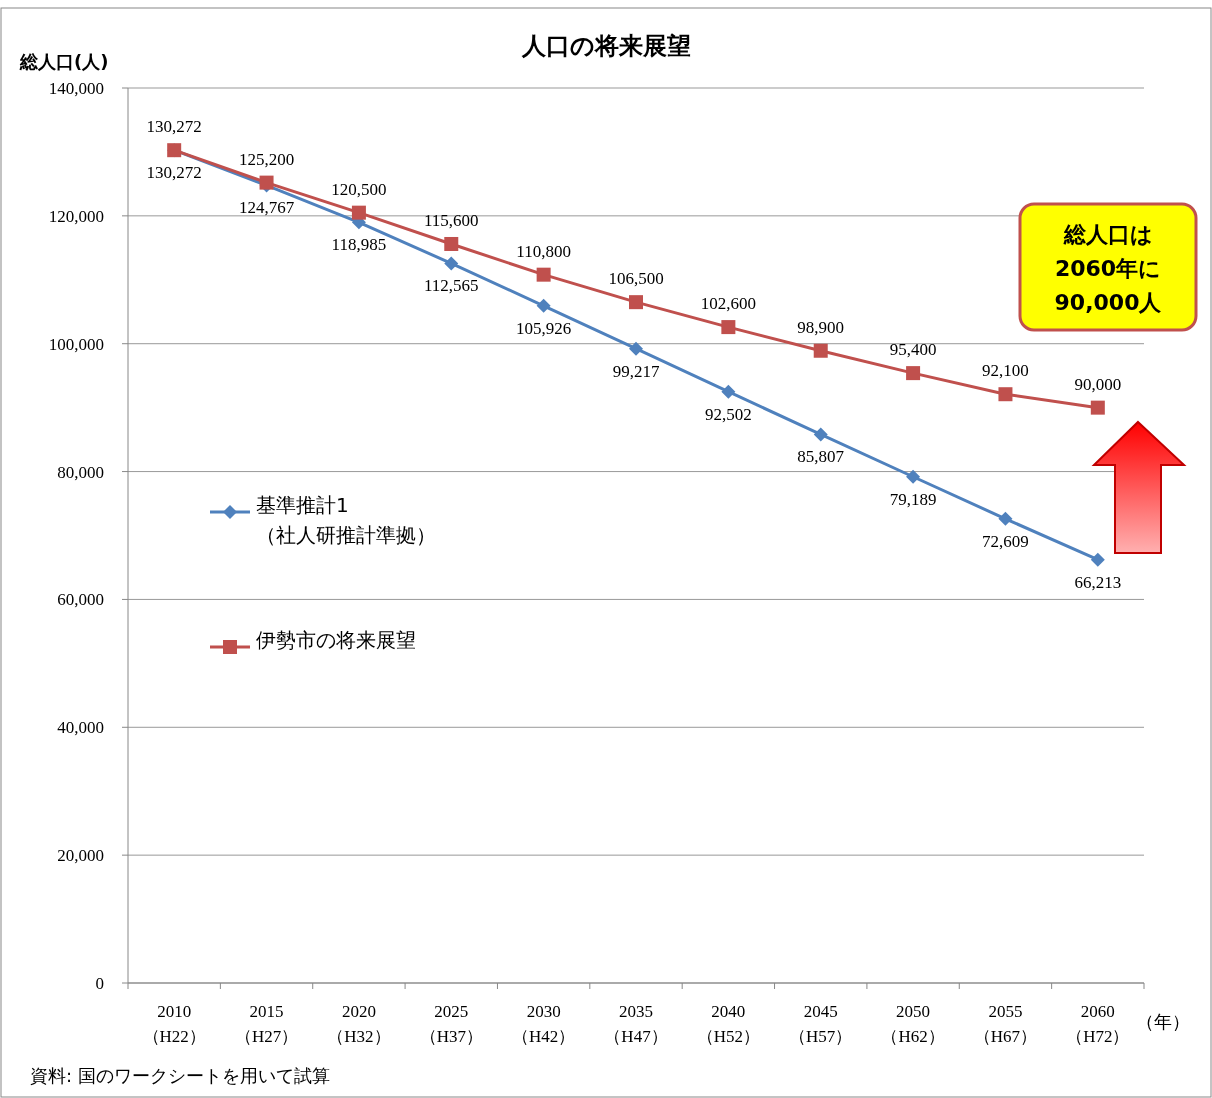 This screenshot has height=1098, width=1212. Describe the element at coordinates (544, 328) in the screenshot. I see `data-label: 105,926` at that location.